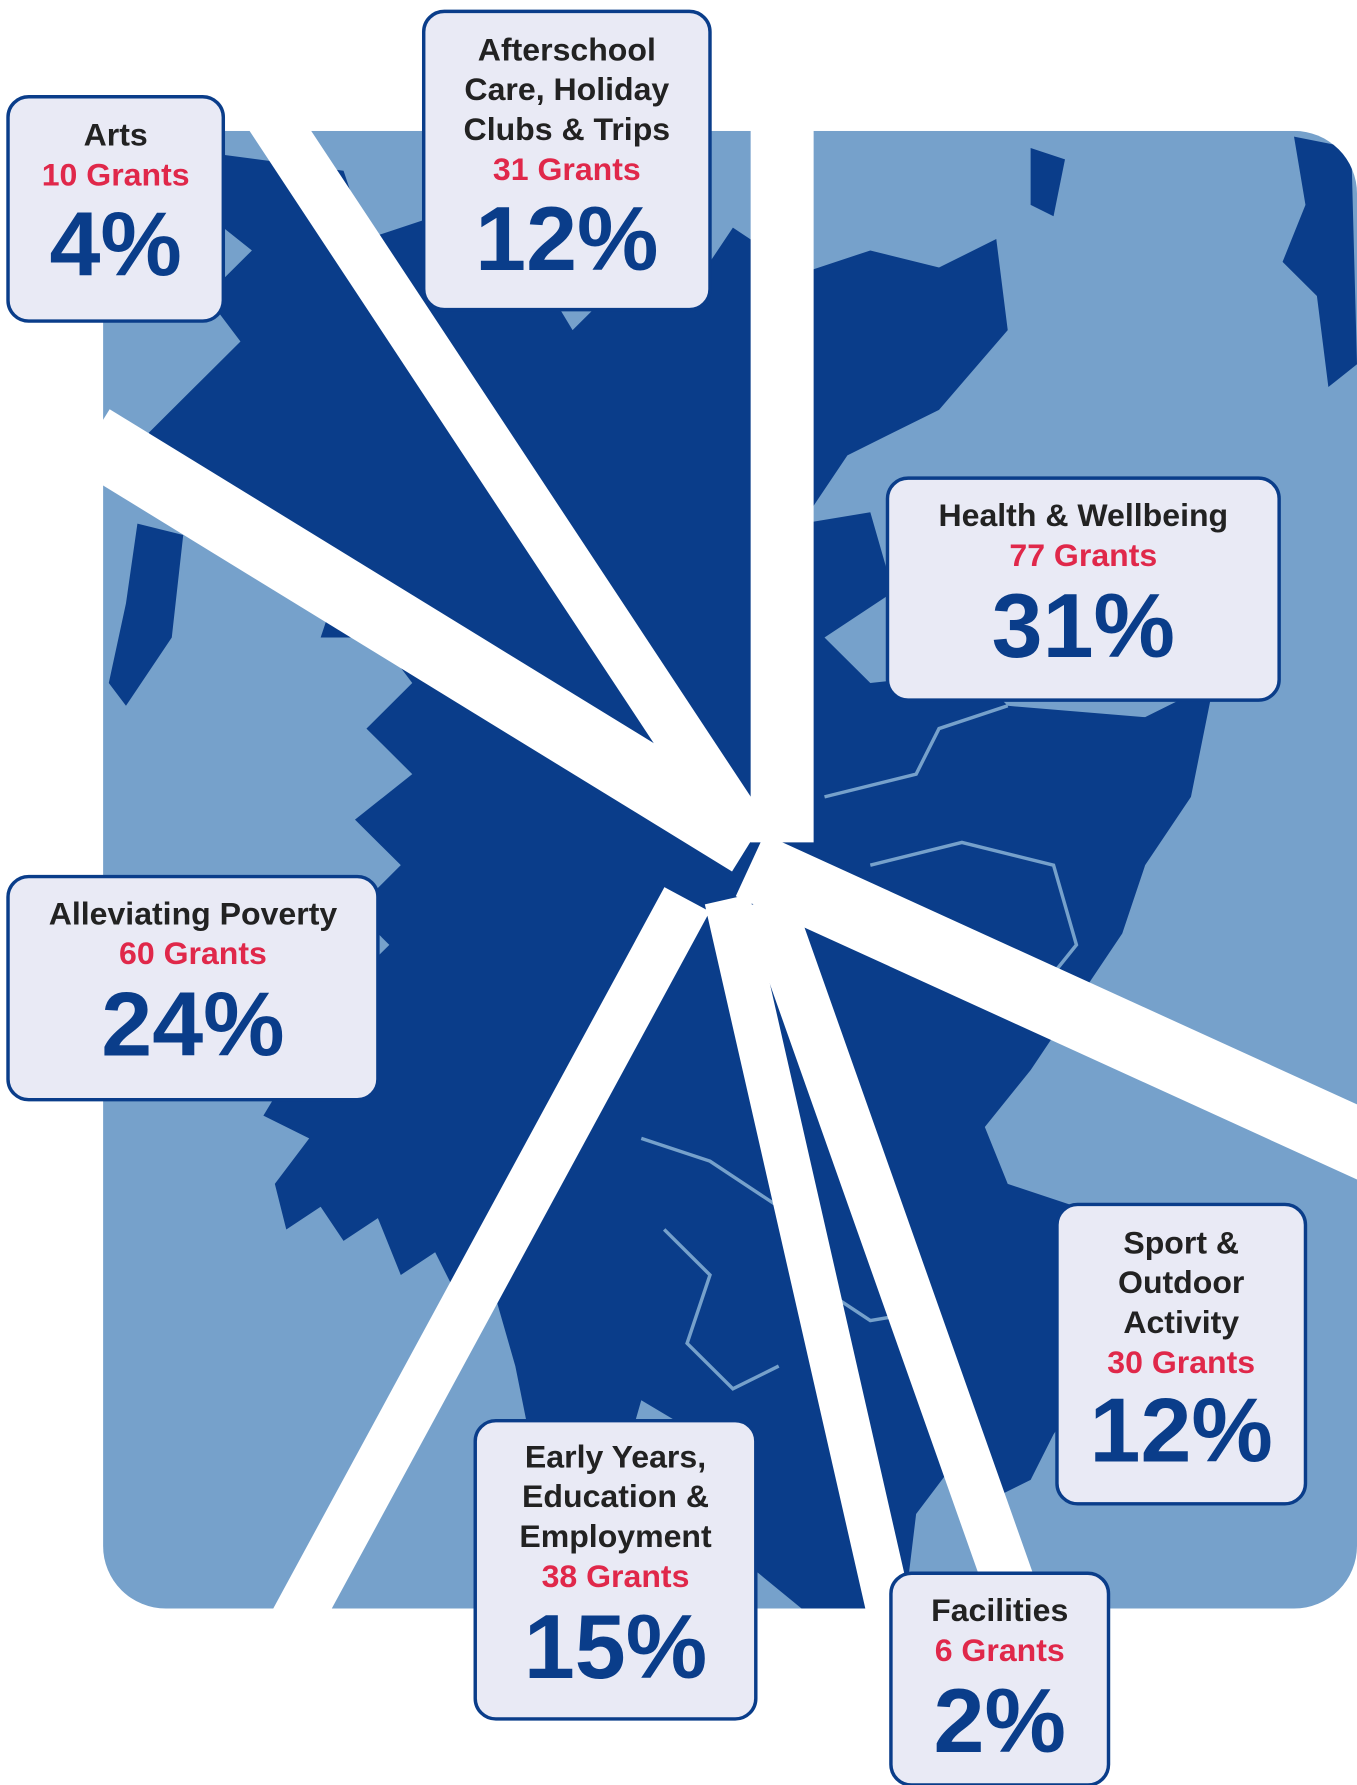 This screenshot has height=1785, width=1357. Describe the element at coordinates (566, 89) in the screenshot. I see `category-title: Care, Holiday` at that location.